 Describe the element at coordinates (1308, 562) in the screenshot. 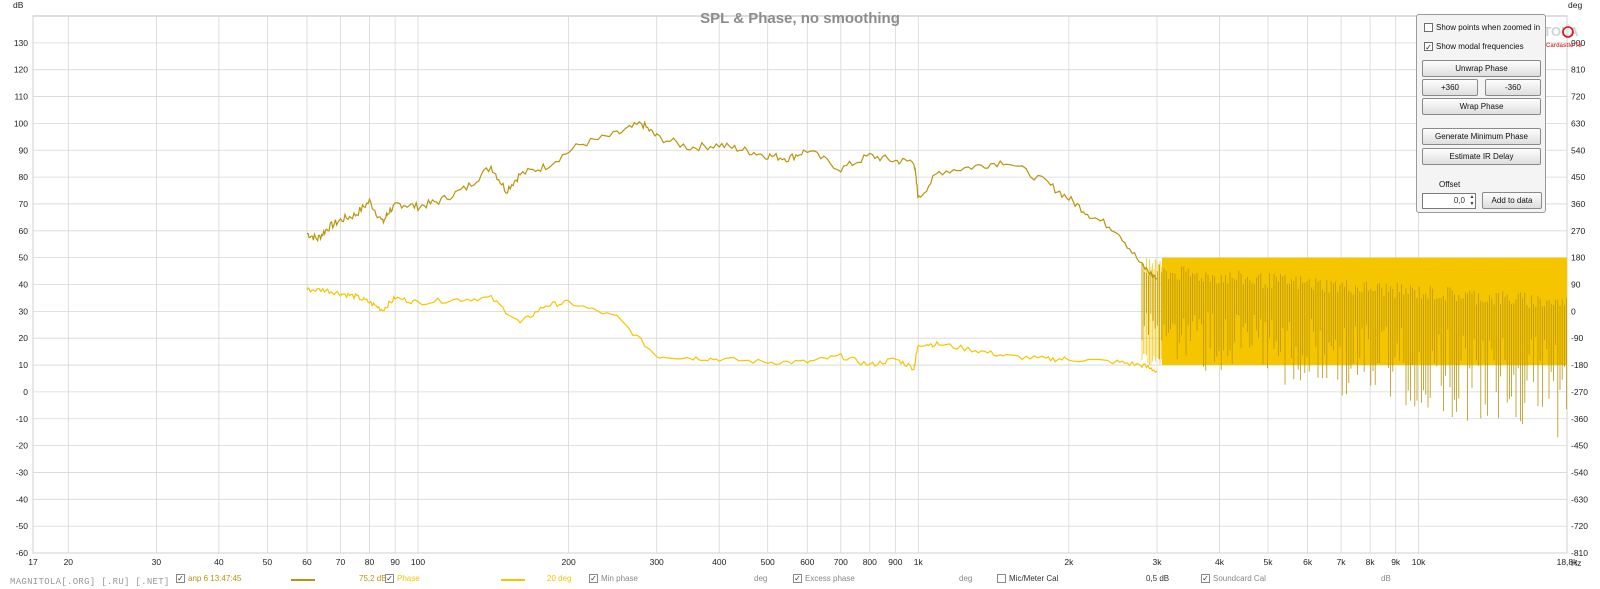

I see `x-tick-label: 6k` at that location.